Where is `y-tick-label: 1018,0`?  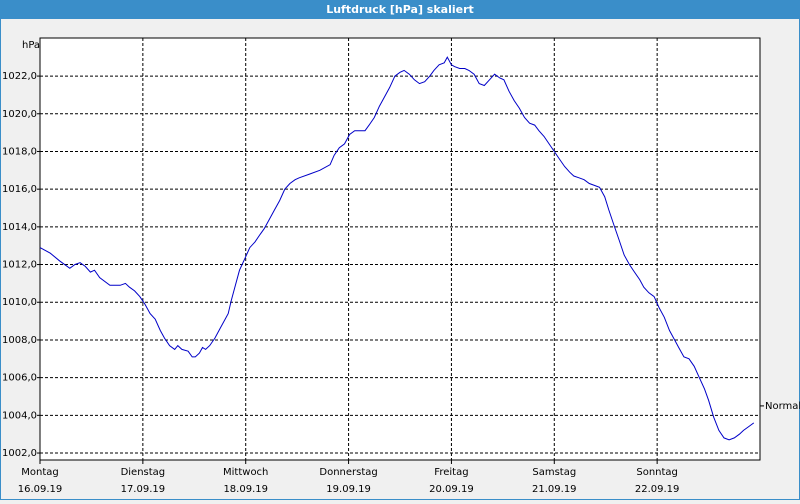
y-tick-label: 1018,0 is located at coordinates (19, 151).